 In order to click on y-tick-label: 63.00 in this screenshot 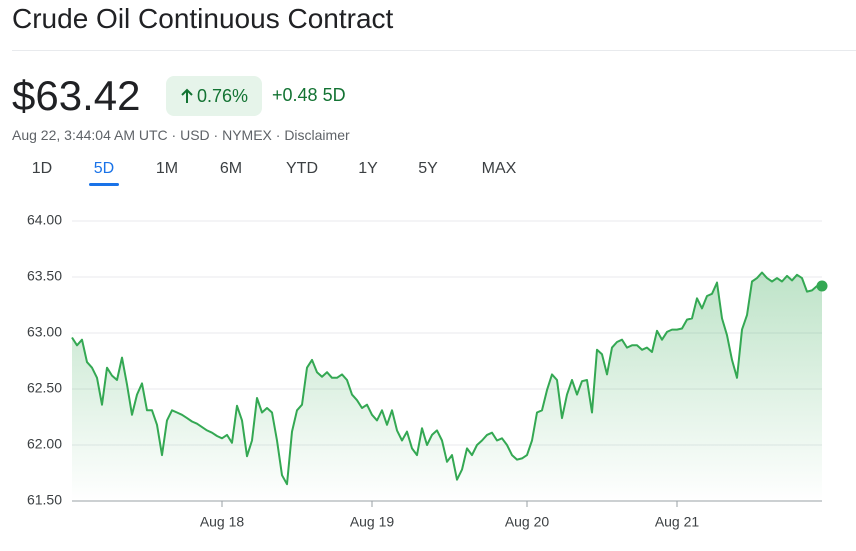, I will do `click(44, 332)`.